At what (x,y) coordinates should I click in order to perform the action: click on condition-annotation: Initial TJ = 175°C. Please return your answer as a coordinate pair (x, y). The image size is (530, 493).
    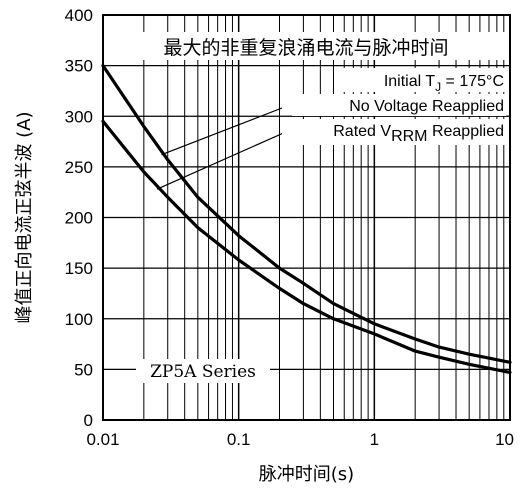
    Looking at the image, I should click on (444, 83).